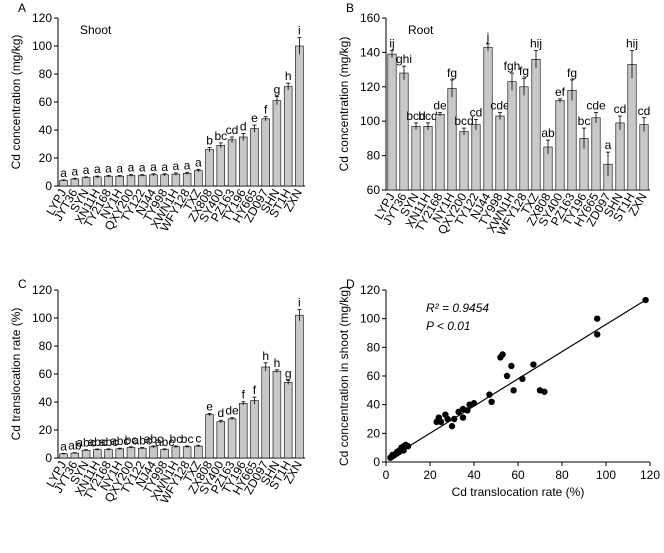 The width and height of the screenshot is (664, 553). What do you see at coordinates (131, 440) in the screenshot?
I see `significance-letter: bc` at bounding box center [131, 440].